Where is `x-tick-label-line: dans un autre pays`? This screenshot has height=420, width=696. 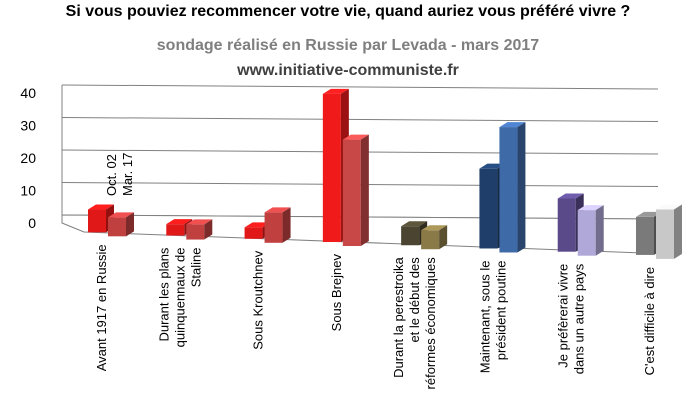
x-tick-label-line: dans un autre pays is located at coordinates (579, 318).